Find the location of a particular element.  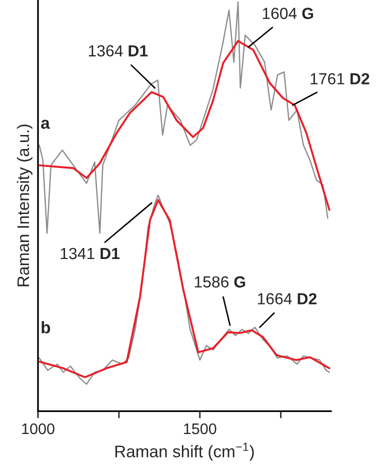

annotation: 1761 D2 is located at coordinates (340, 78).